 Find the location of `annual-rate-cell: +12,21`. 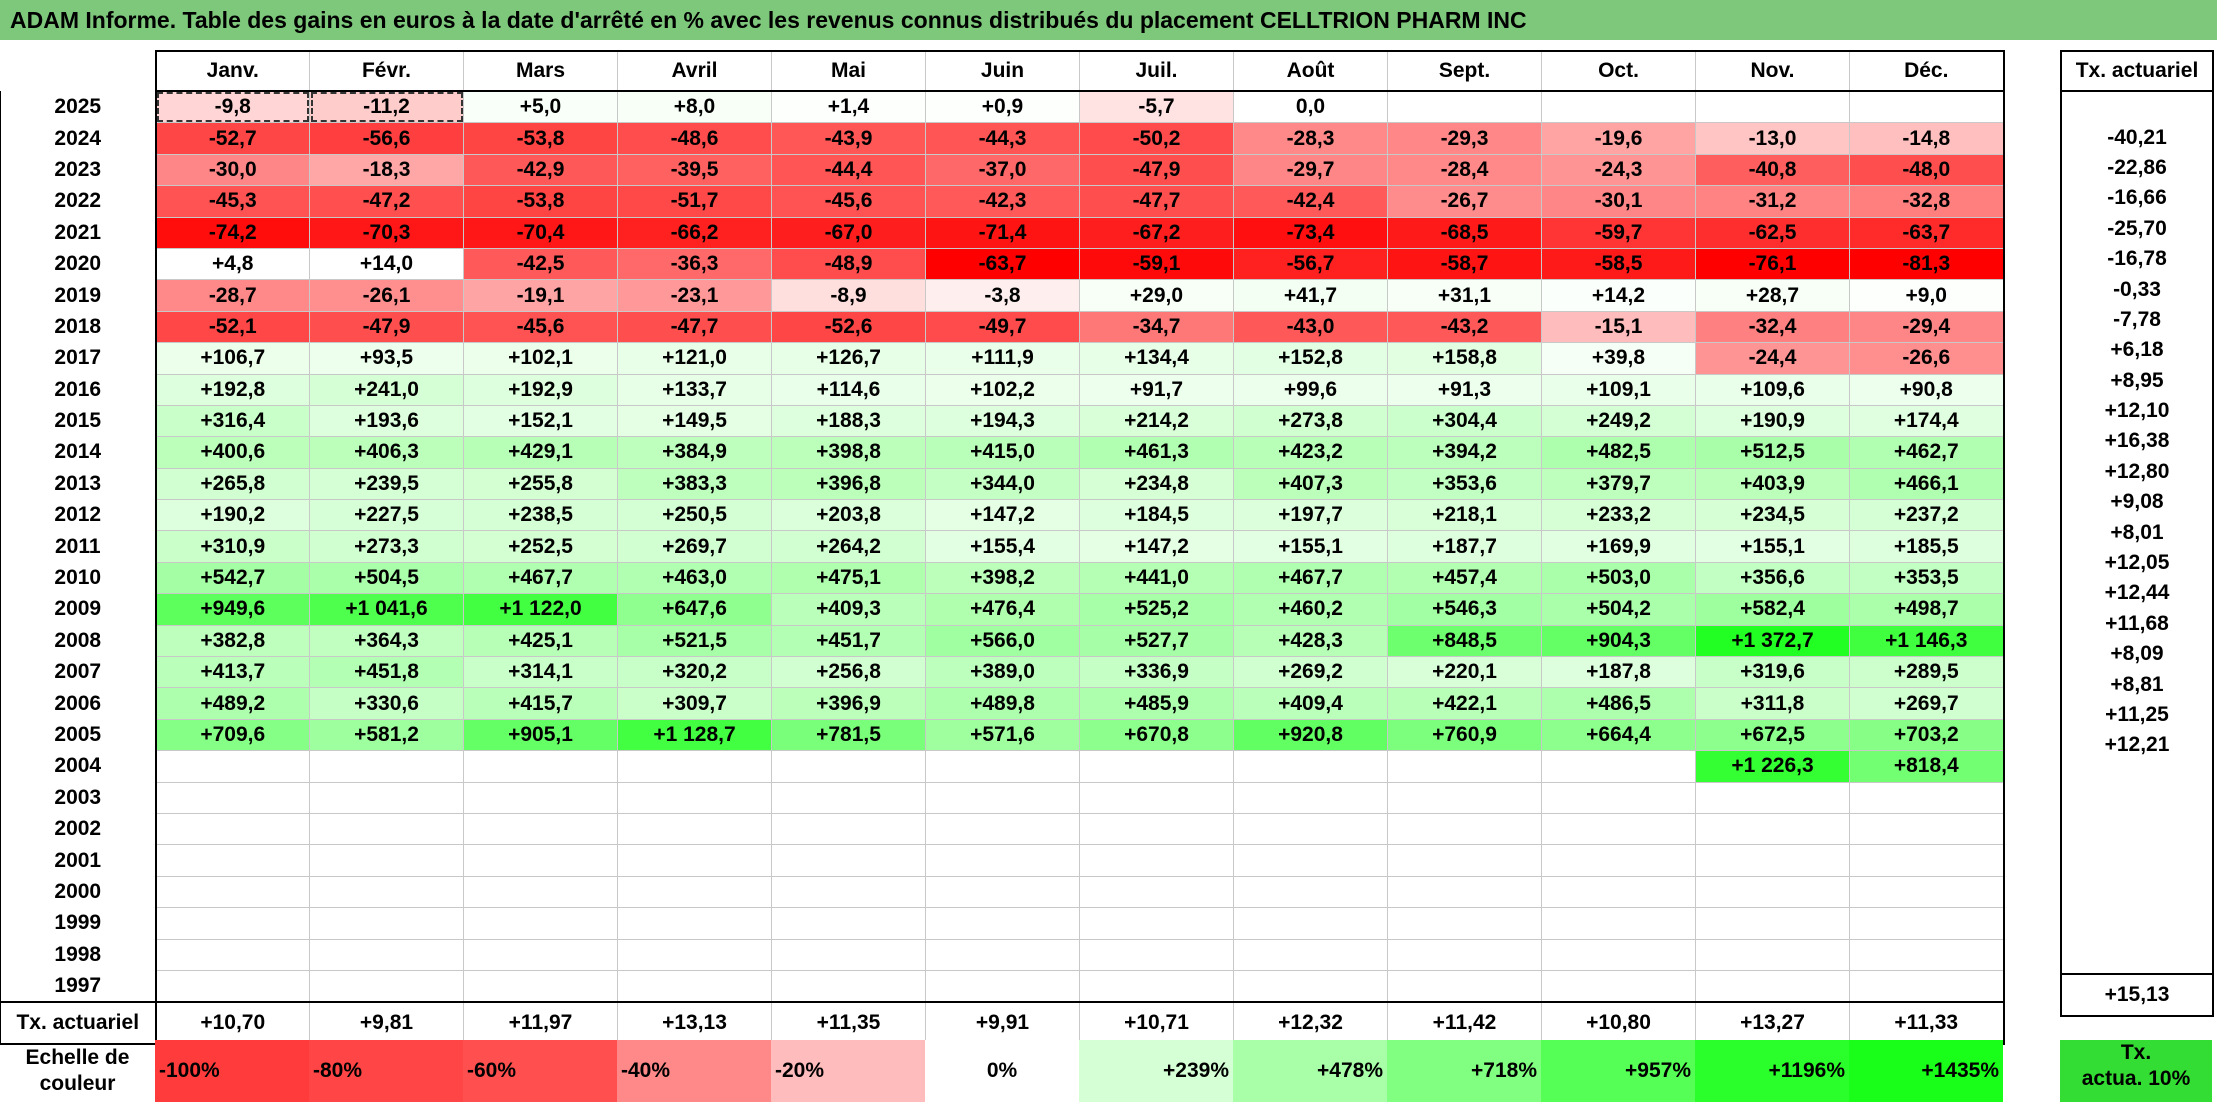

annual-rate-cell: +12,21 is located at coordinates (2137, 745).